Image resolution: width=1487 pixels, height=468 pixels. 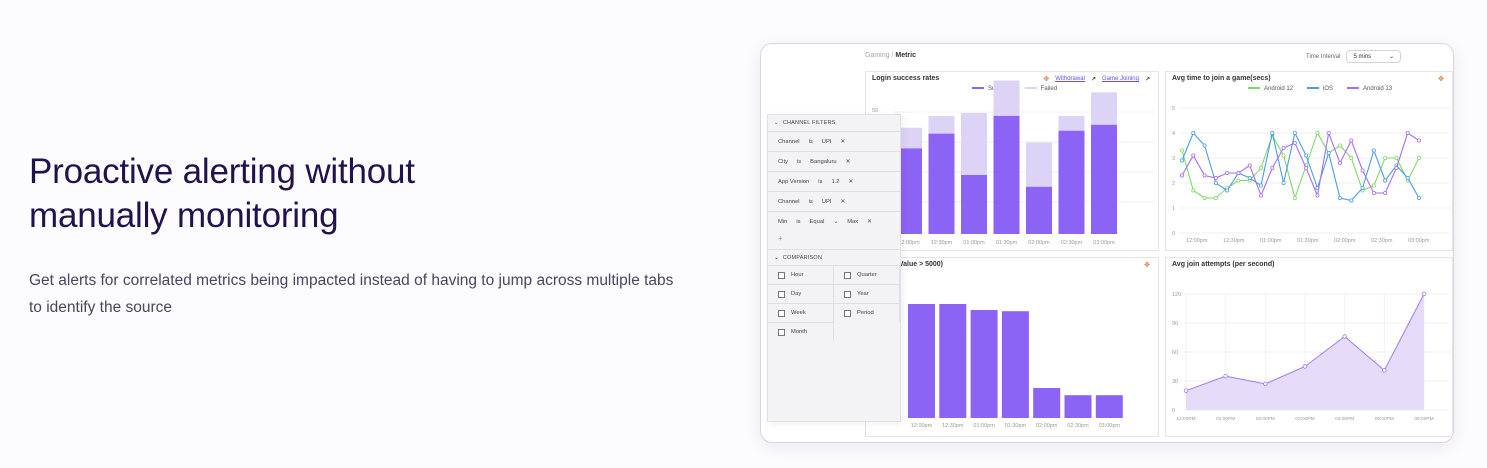 What do you see at coordinates (1175, 382) in the screenshot?
I see `y-tick-label: 30` at bounding box center [1175, 382].